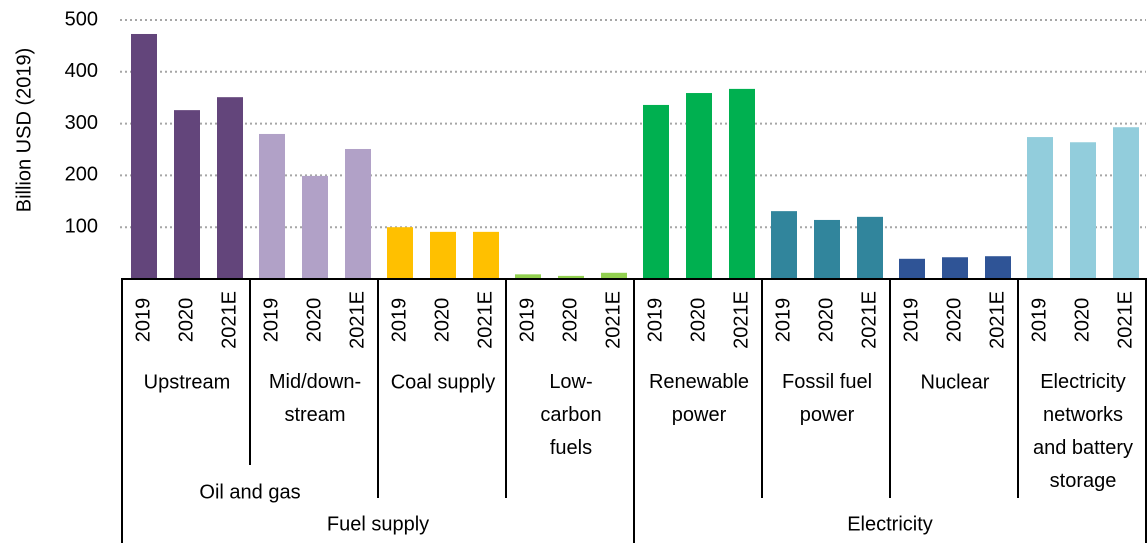  I want to click on sector-label: Electricity, so click(890, 524).